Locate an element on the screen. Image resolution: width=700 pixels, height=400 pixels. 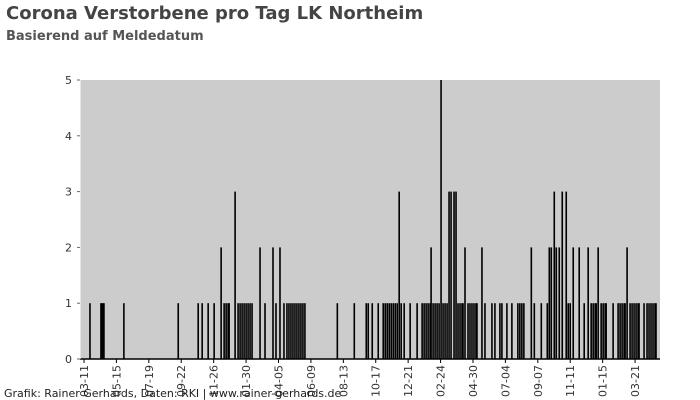
x-tick-label: 06-09 is located at coordinates (311, 381).